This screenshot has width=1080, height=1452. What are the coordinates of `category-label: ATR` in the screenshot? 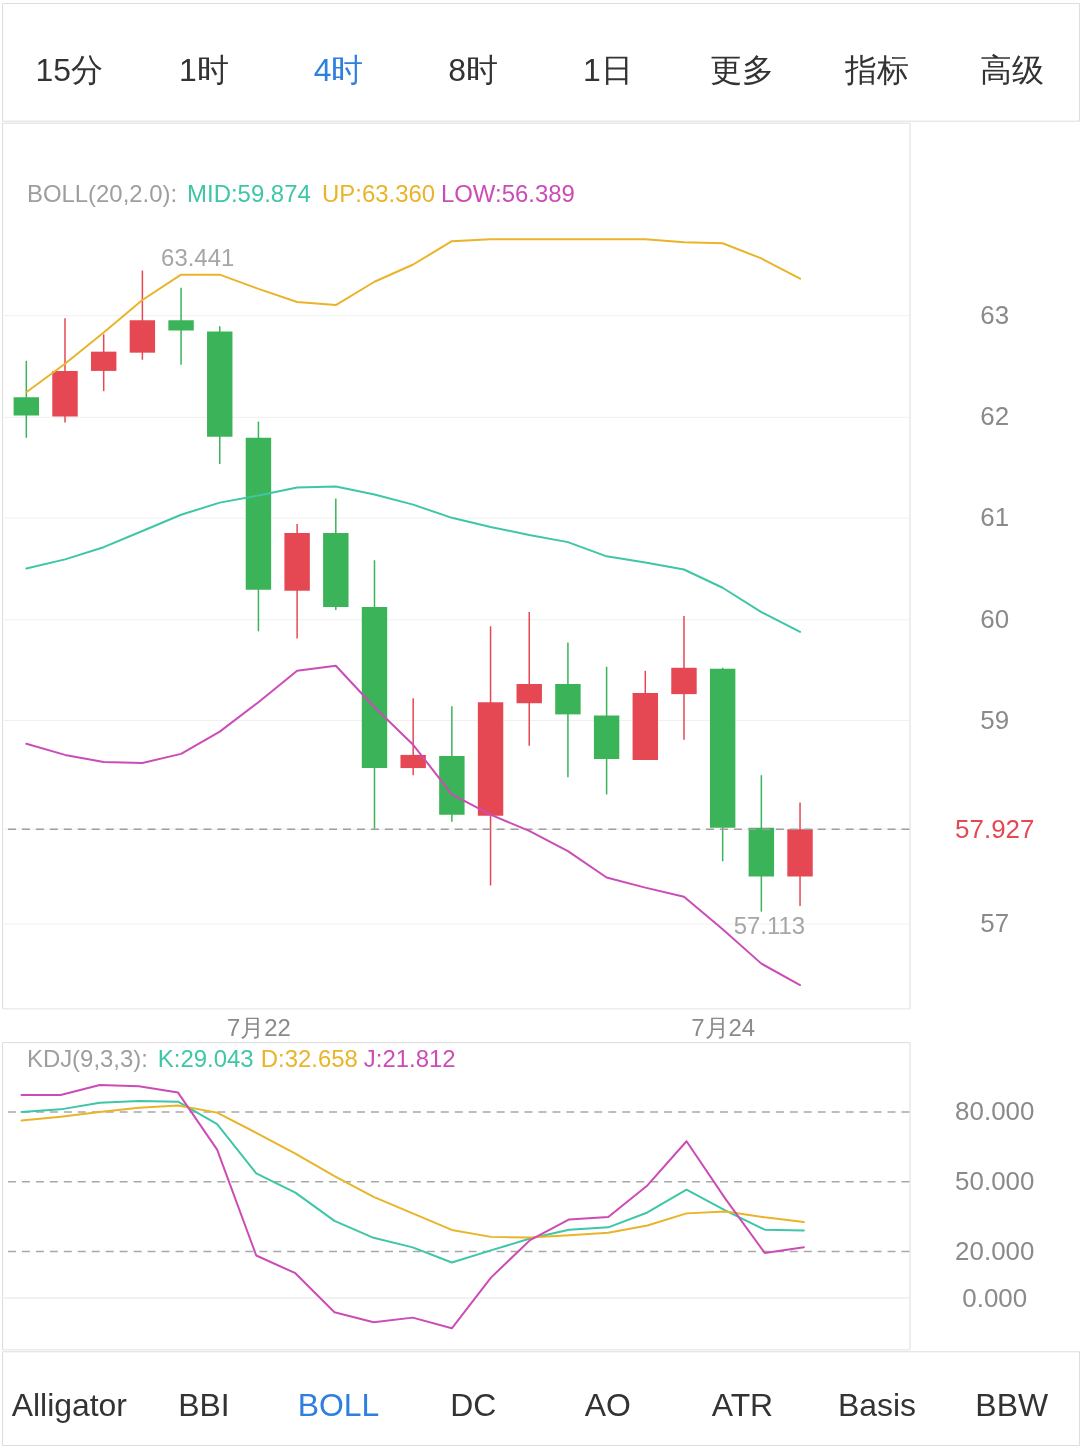 It's located at (742, 1404).